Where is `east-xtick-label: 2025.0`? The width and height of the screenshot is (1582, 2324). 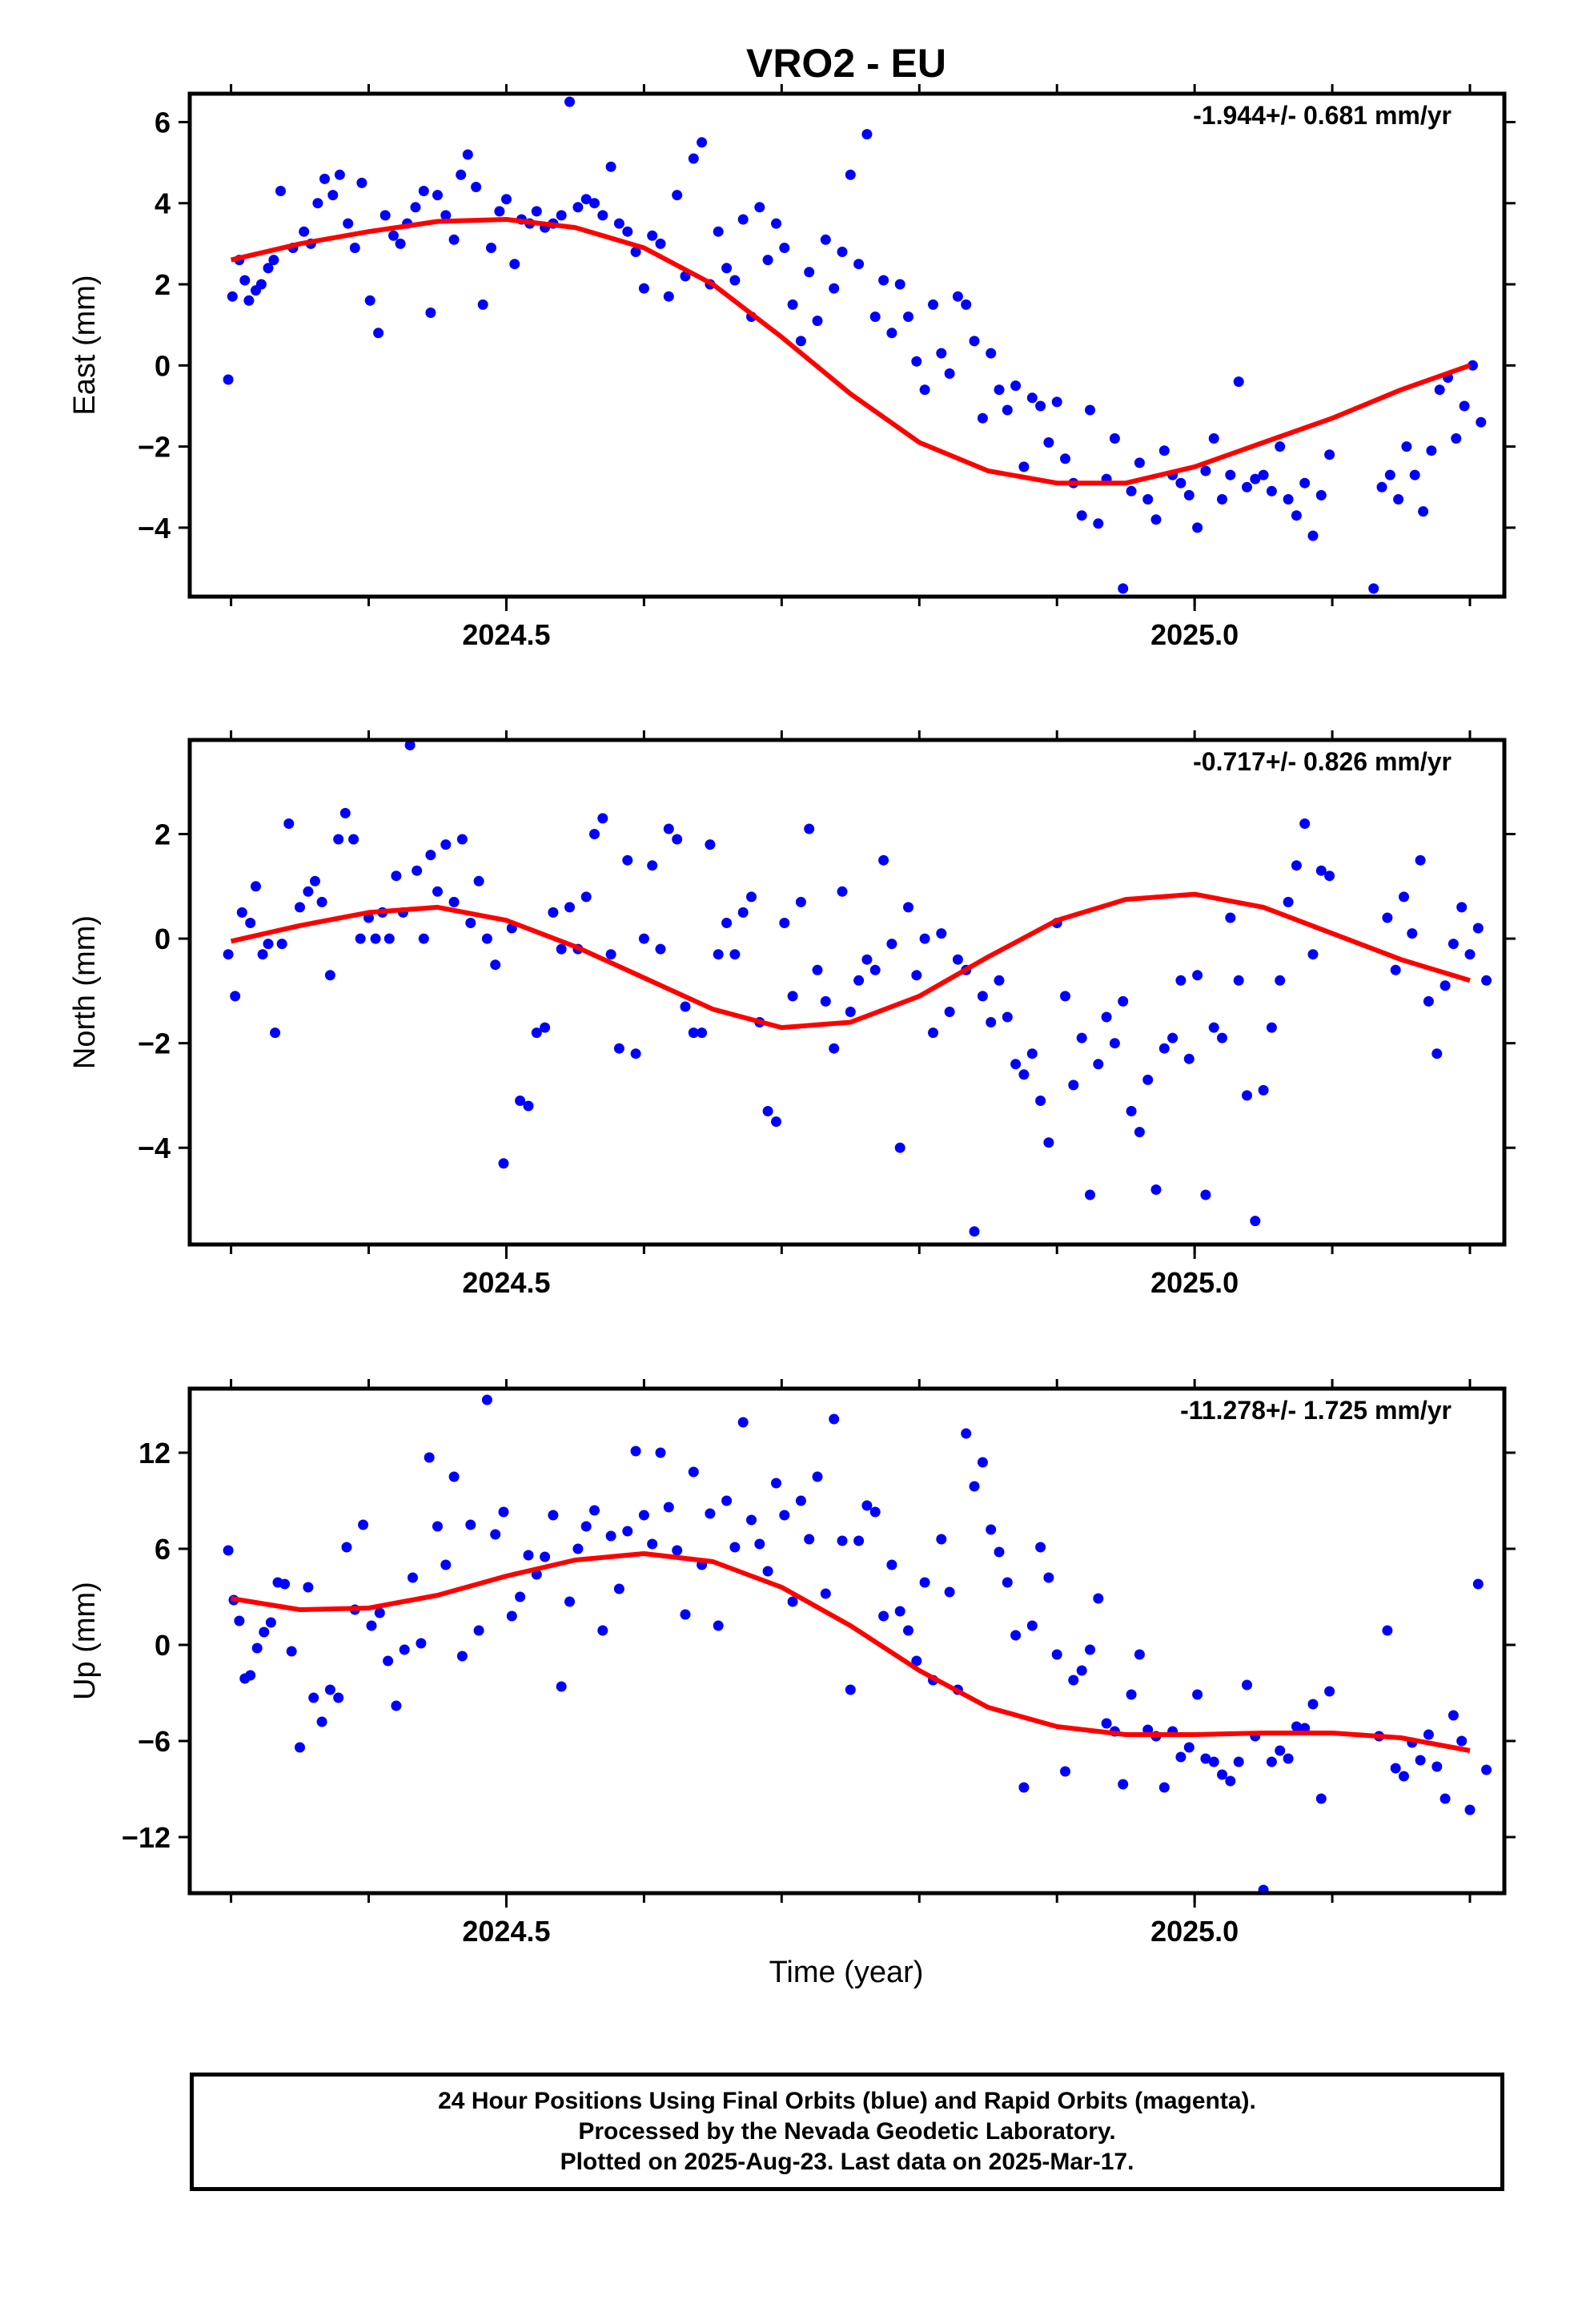
east-xtick-label: 2025.0 is located at coordinates (1194, 634).